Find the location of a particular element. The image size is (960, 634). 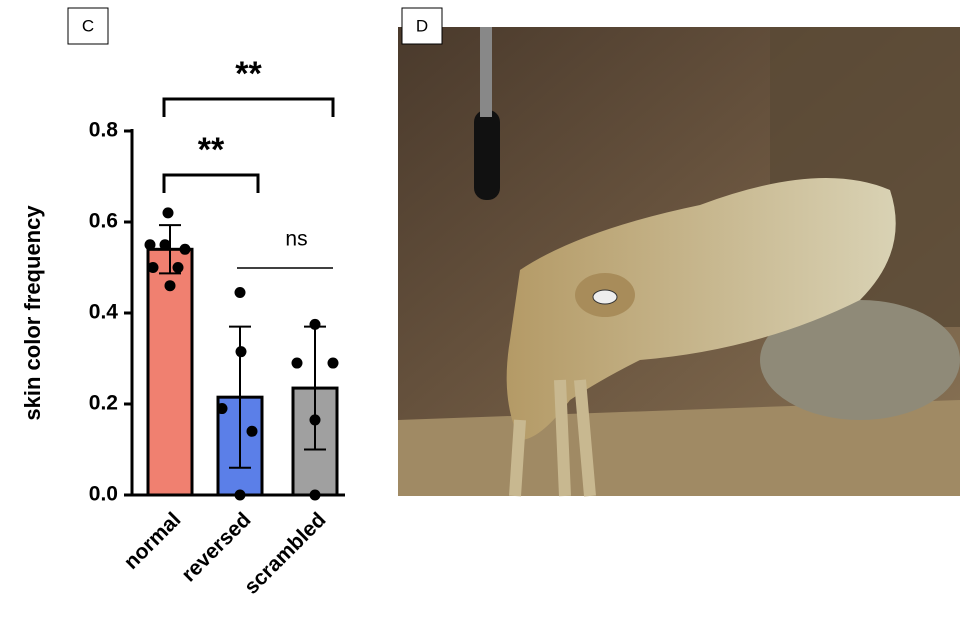

panel-label: C is located at coordinates (88, 25).